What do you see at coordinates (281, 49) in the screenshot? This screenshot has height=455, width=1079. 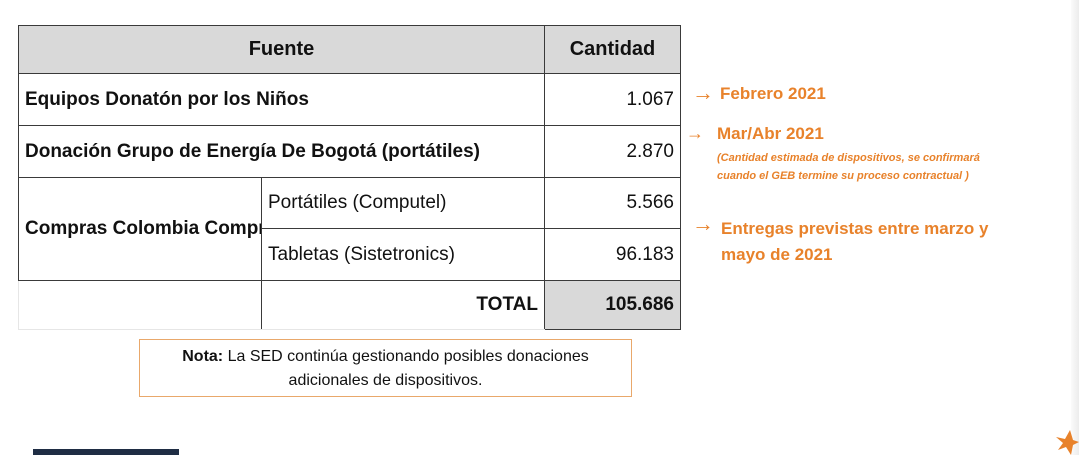 I see `header-source: Fuente` at bounding box center [281, 49].